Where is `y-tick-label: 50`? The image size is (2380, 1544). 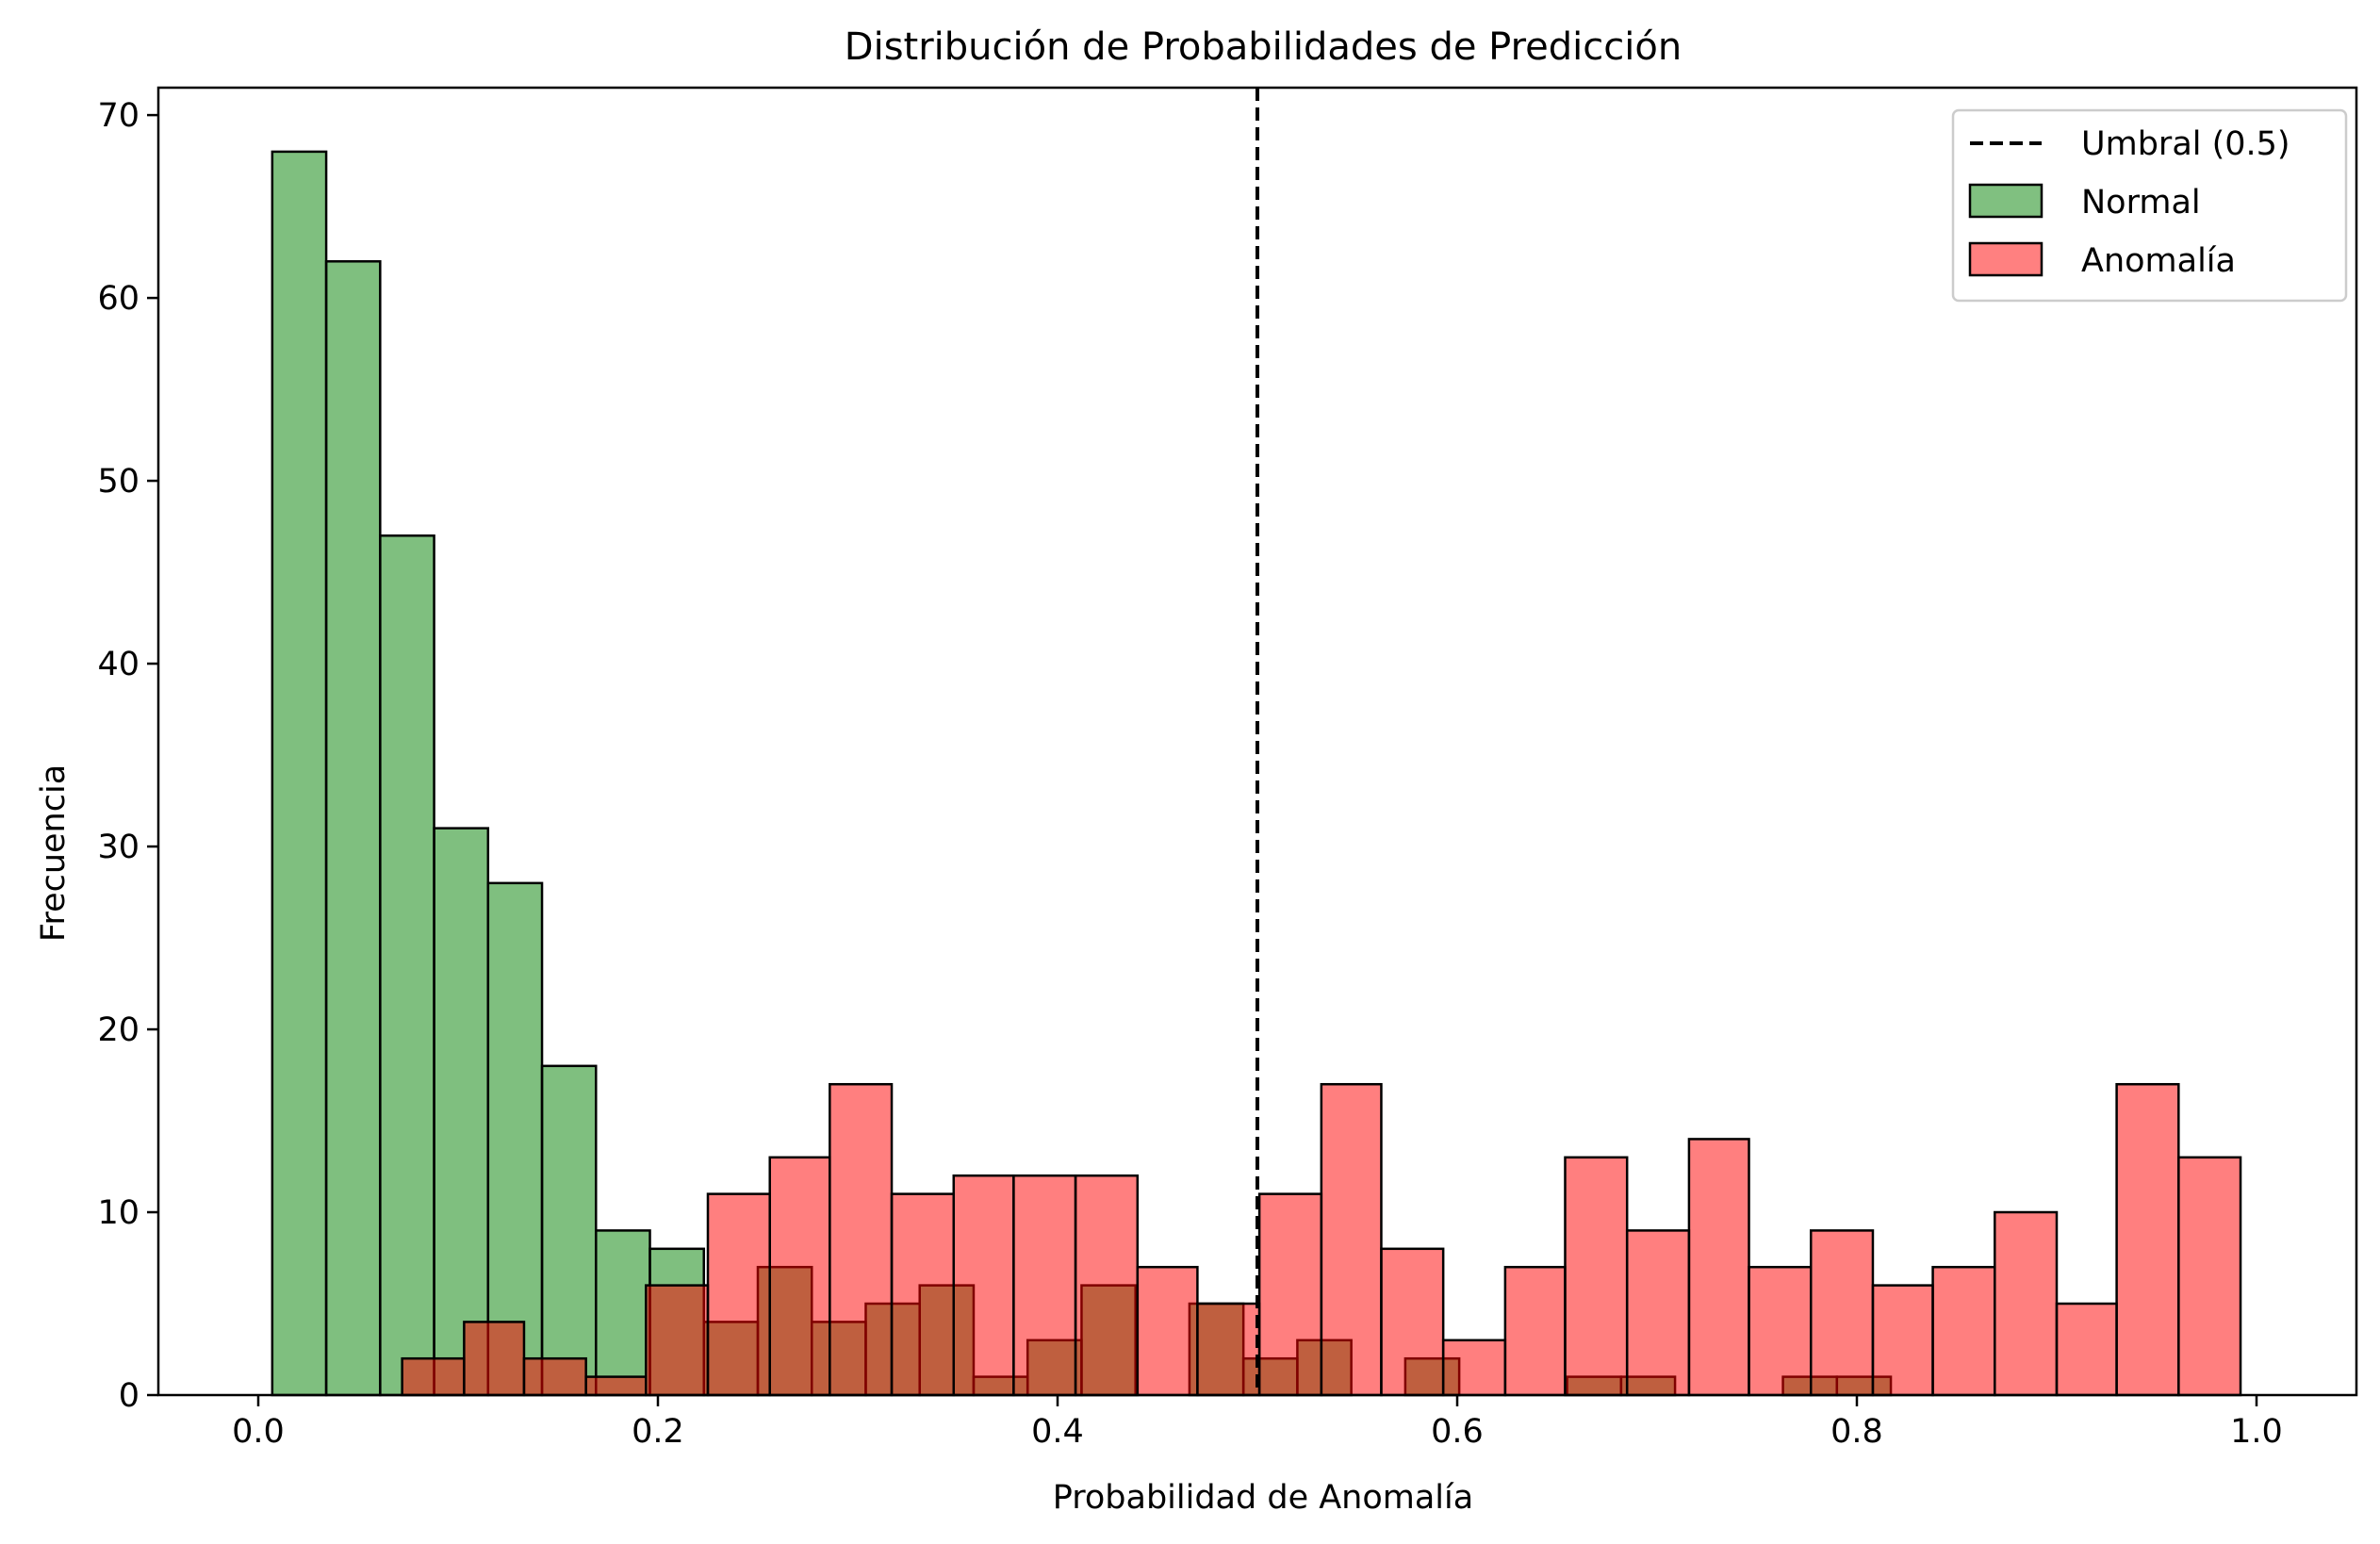 y-tick-label: 50 is located at coordinates (118, 482).